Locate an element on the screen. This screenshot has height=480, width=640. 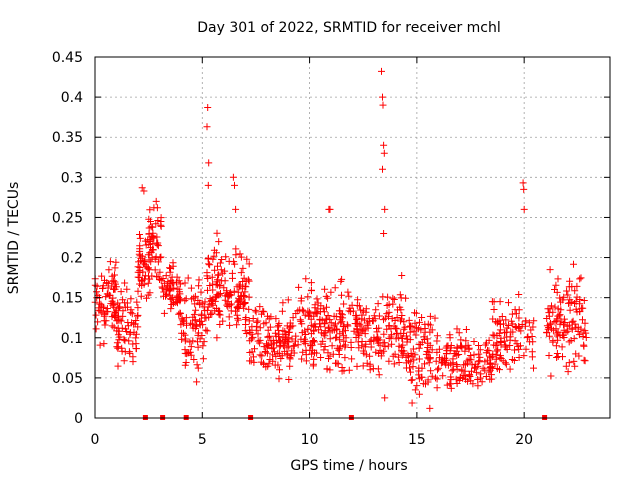
y-axis-title: SRMTID / TECUs is located at coordinates (14, 238).